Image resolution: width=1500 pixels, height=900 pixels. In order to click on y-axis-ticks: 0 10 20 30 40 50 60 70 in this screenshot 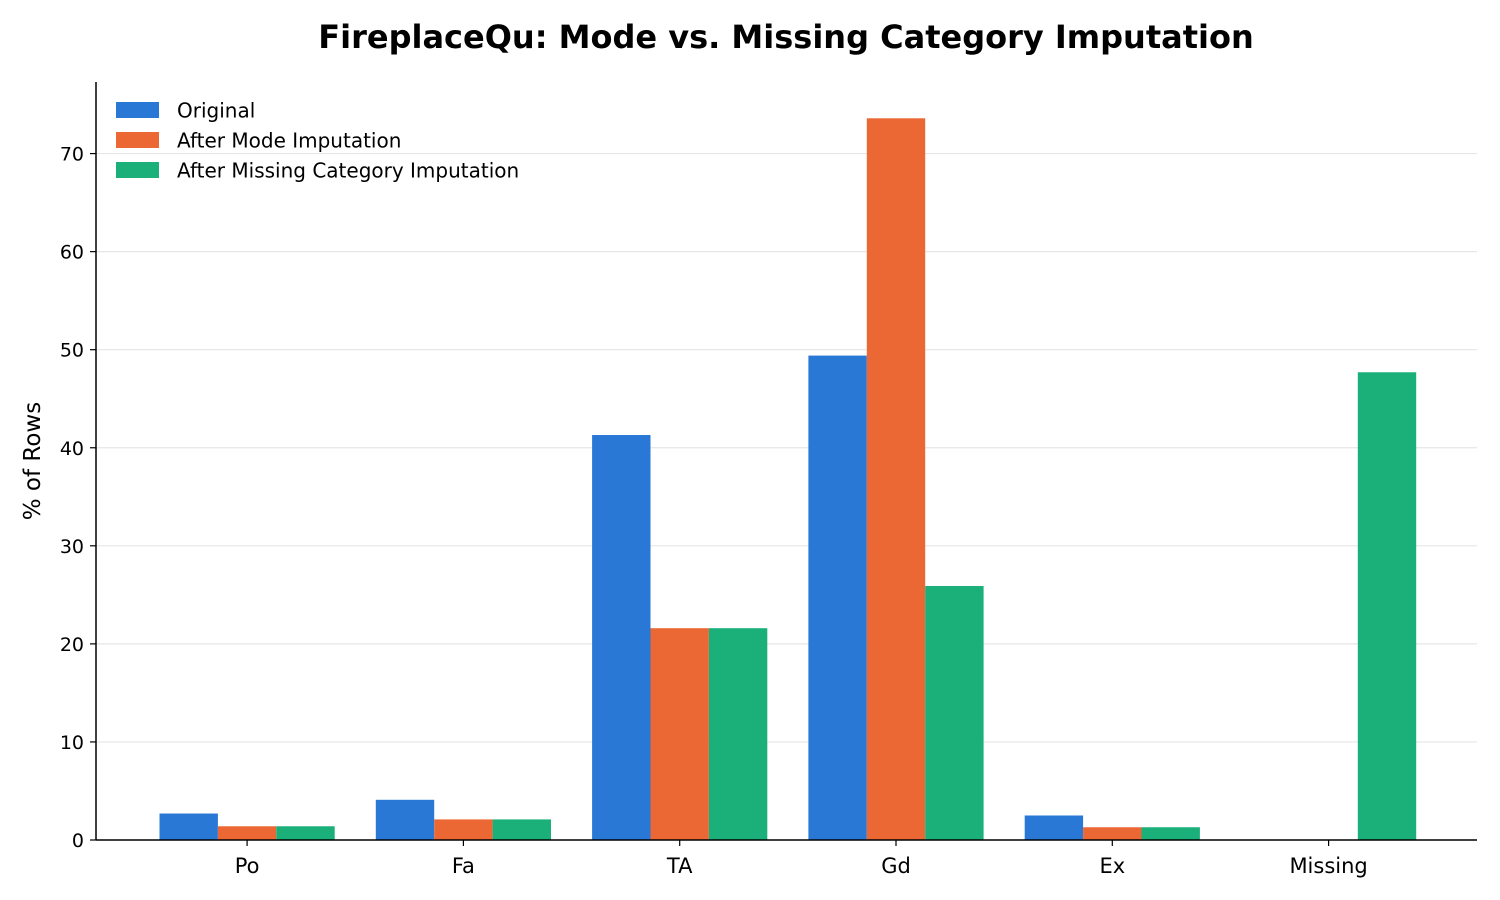, I will do `click(78, 498)`.